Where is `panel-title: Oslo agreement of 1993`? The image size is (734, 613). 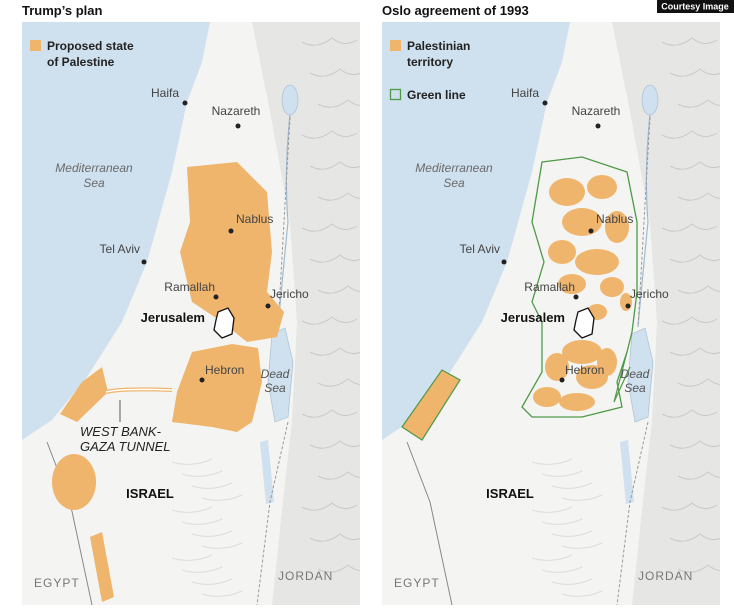
panel-title: Oslo agreement of 1993 is located at coordinates (455, 10).